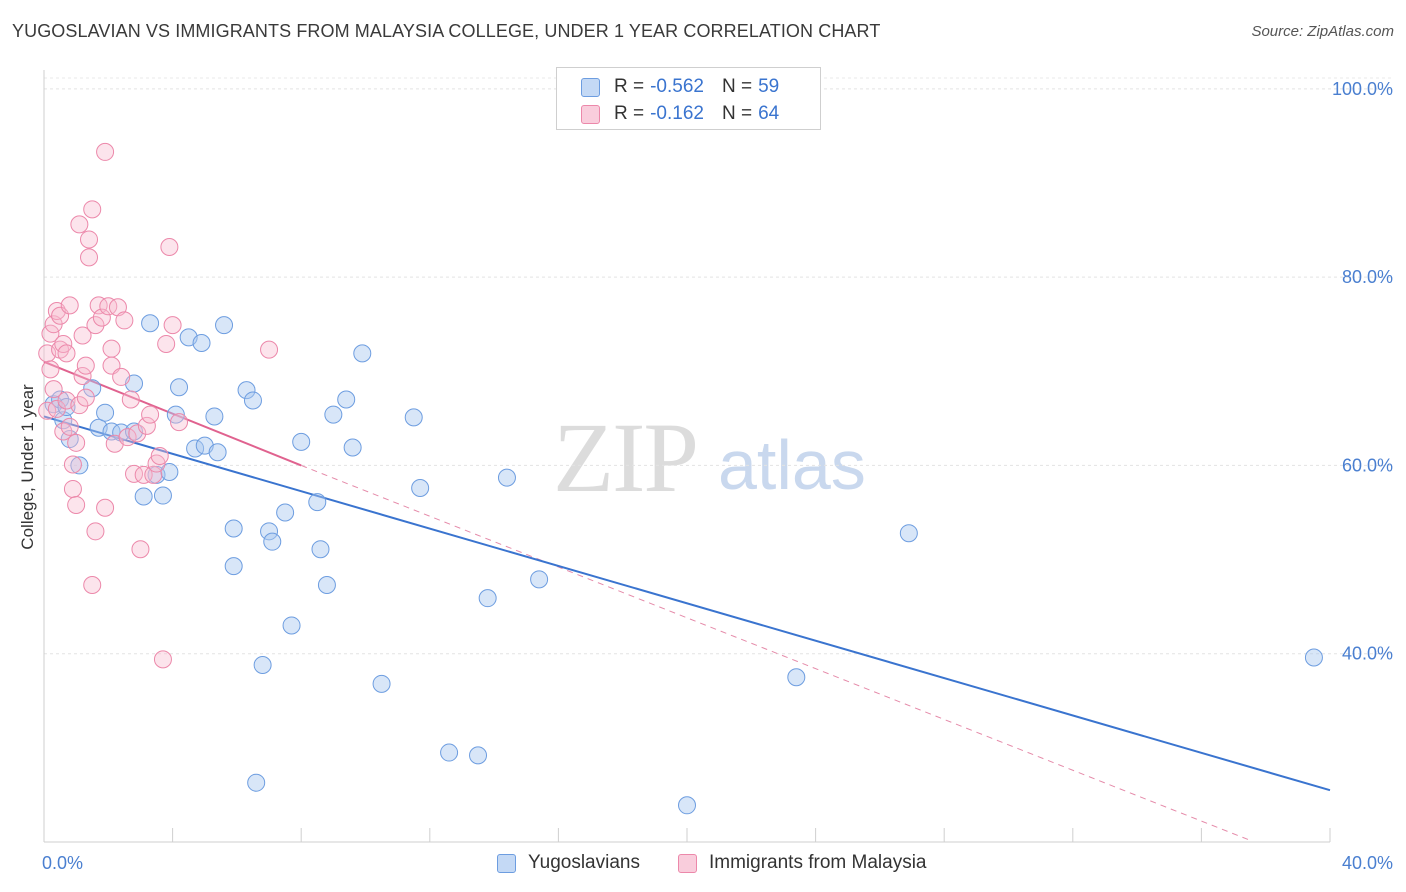  What do you see at coordinates (1367, 654) in the screenshot?
I see `y-tick-label: 40.0%` at bounding box center [1367, 654].